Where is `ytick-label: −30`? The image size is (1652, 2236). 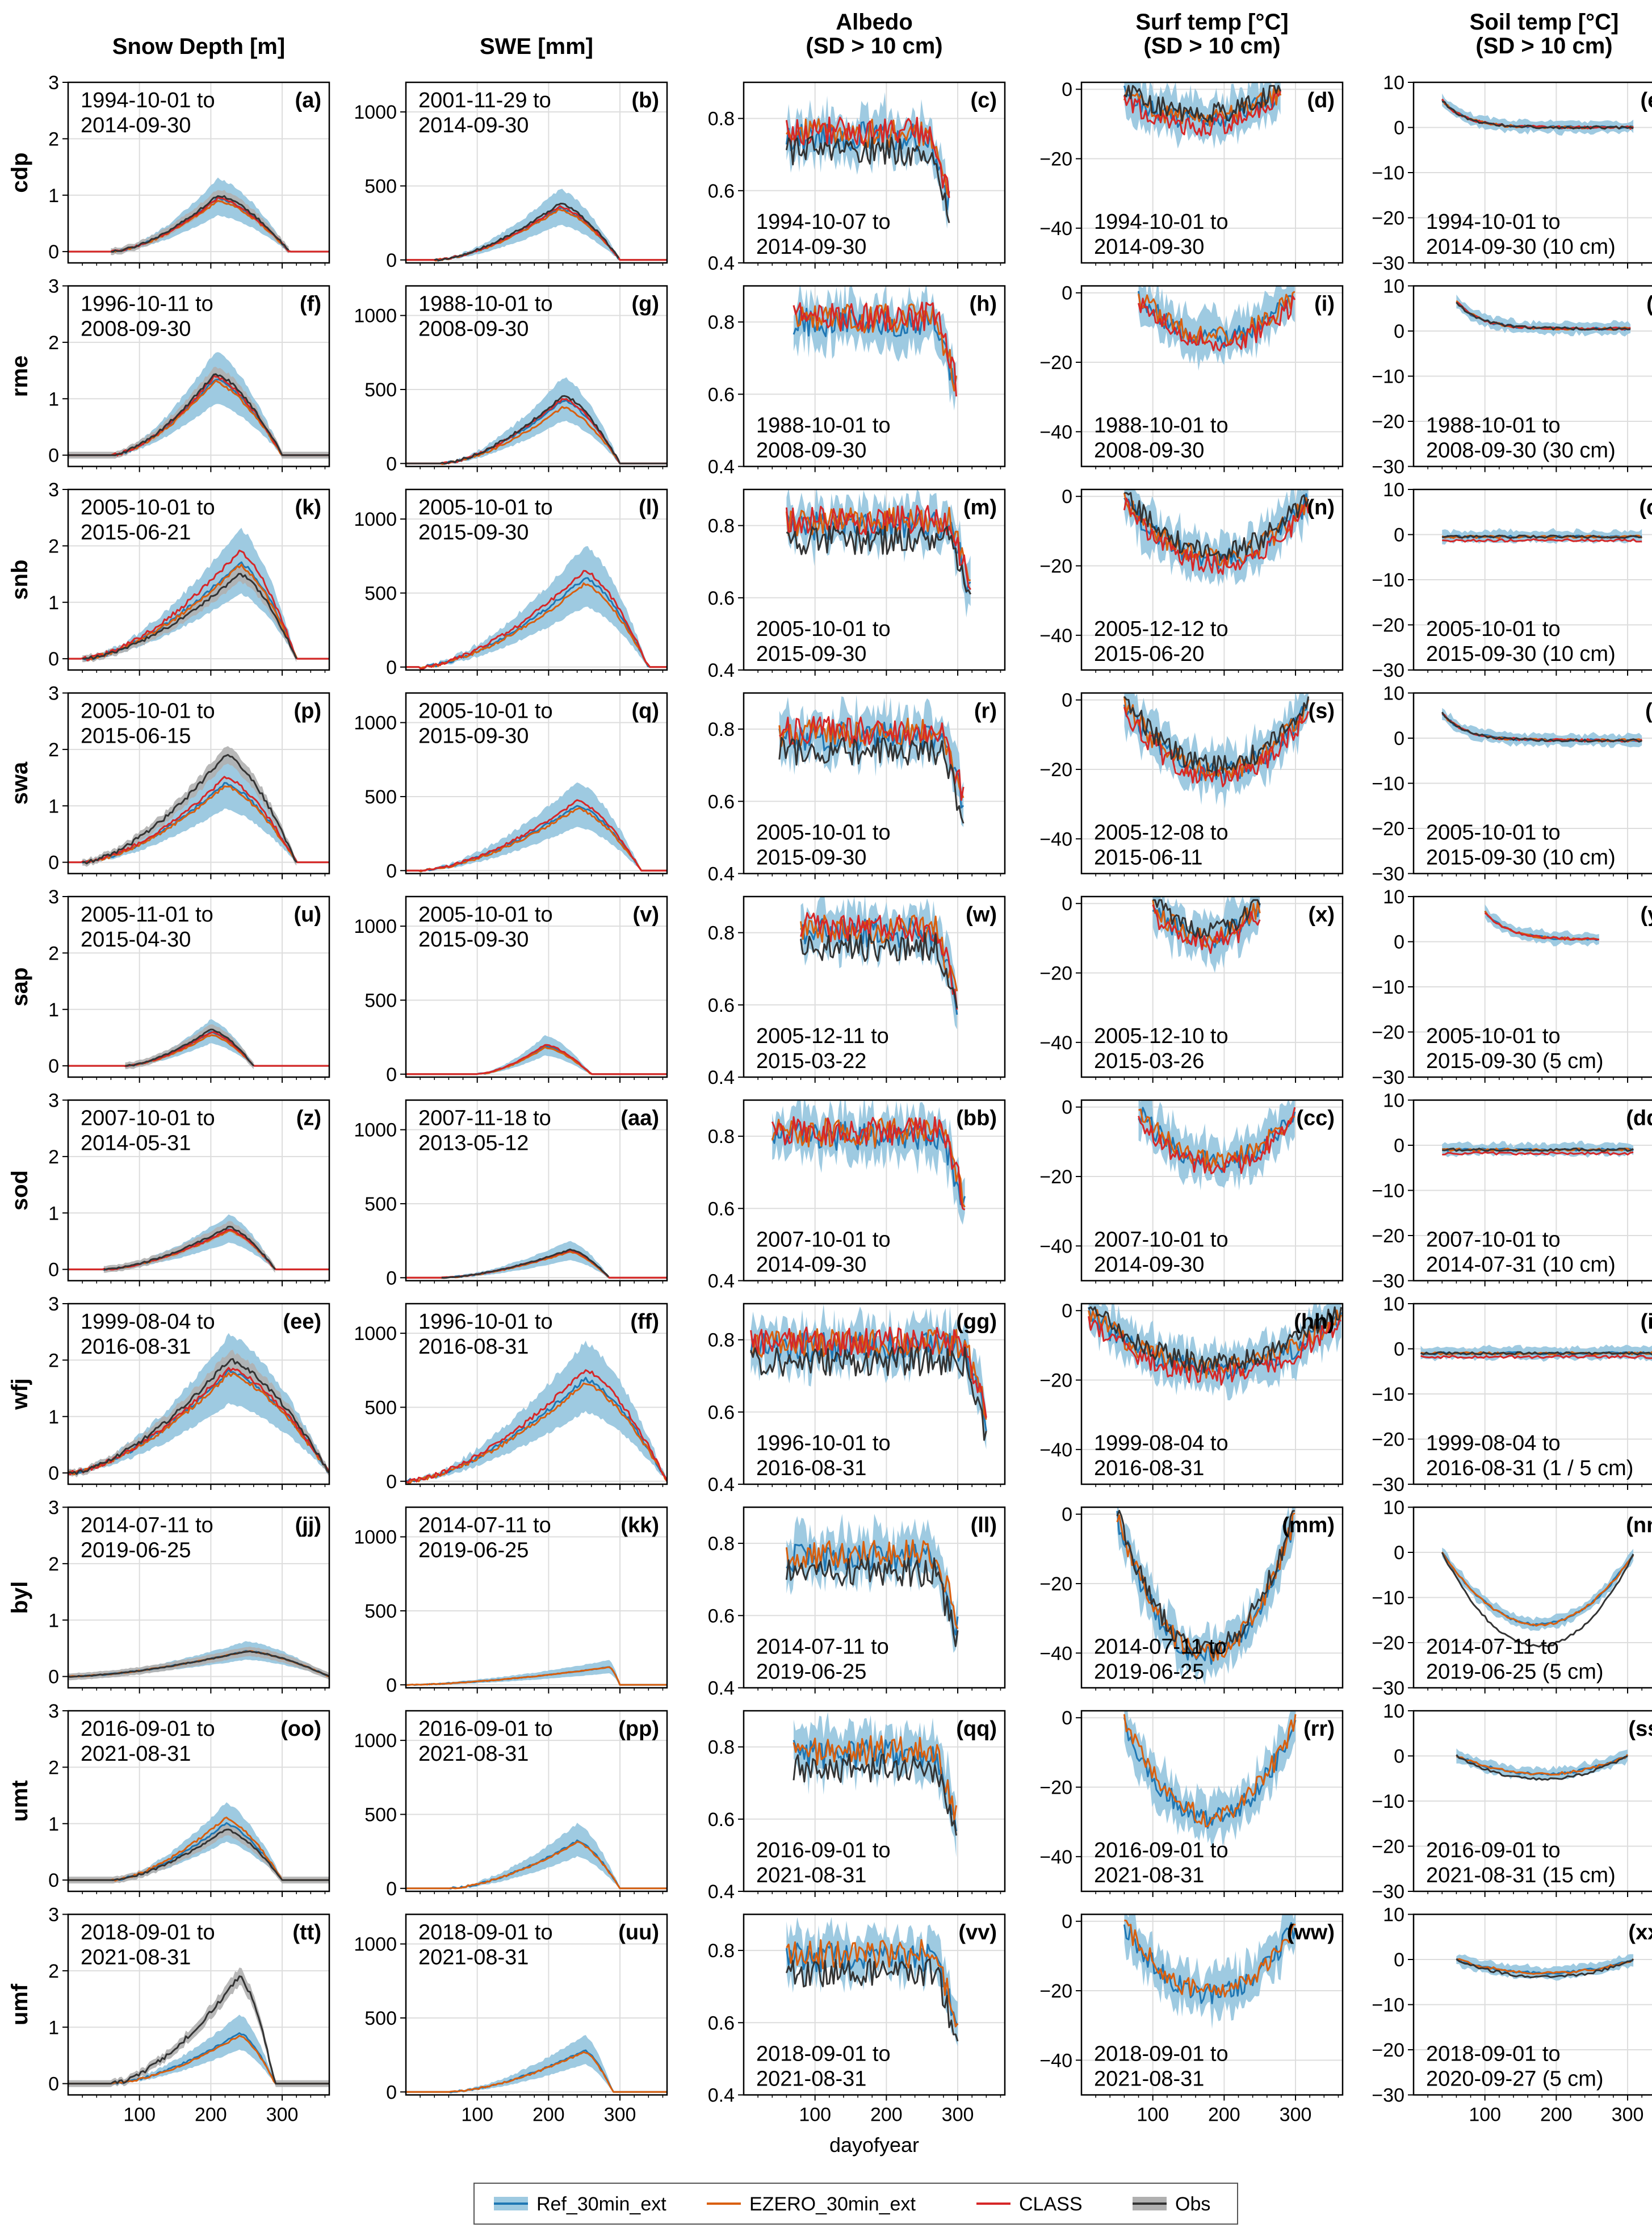
ytick-label: −30 is located at coordinates (1388, 1892).